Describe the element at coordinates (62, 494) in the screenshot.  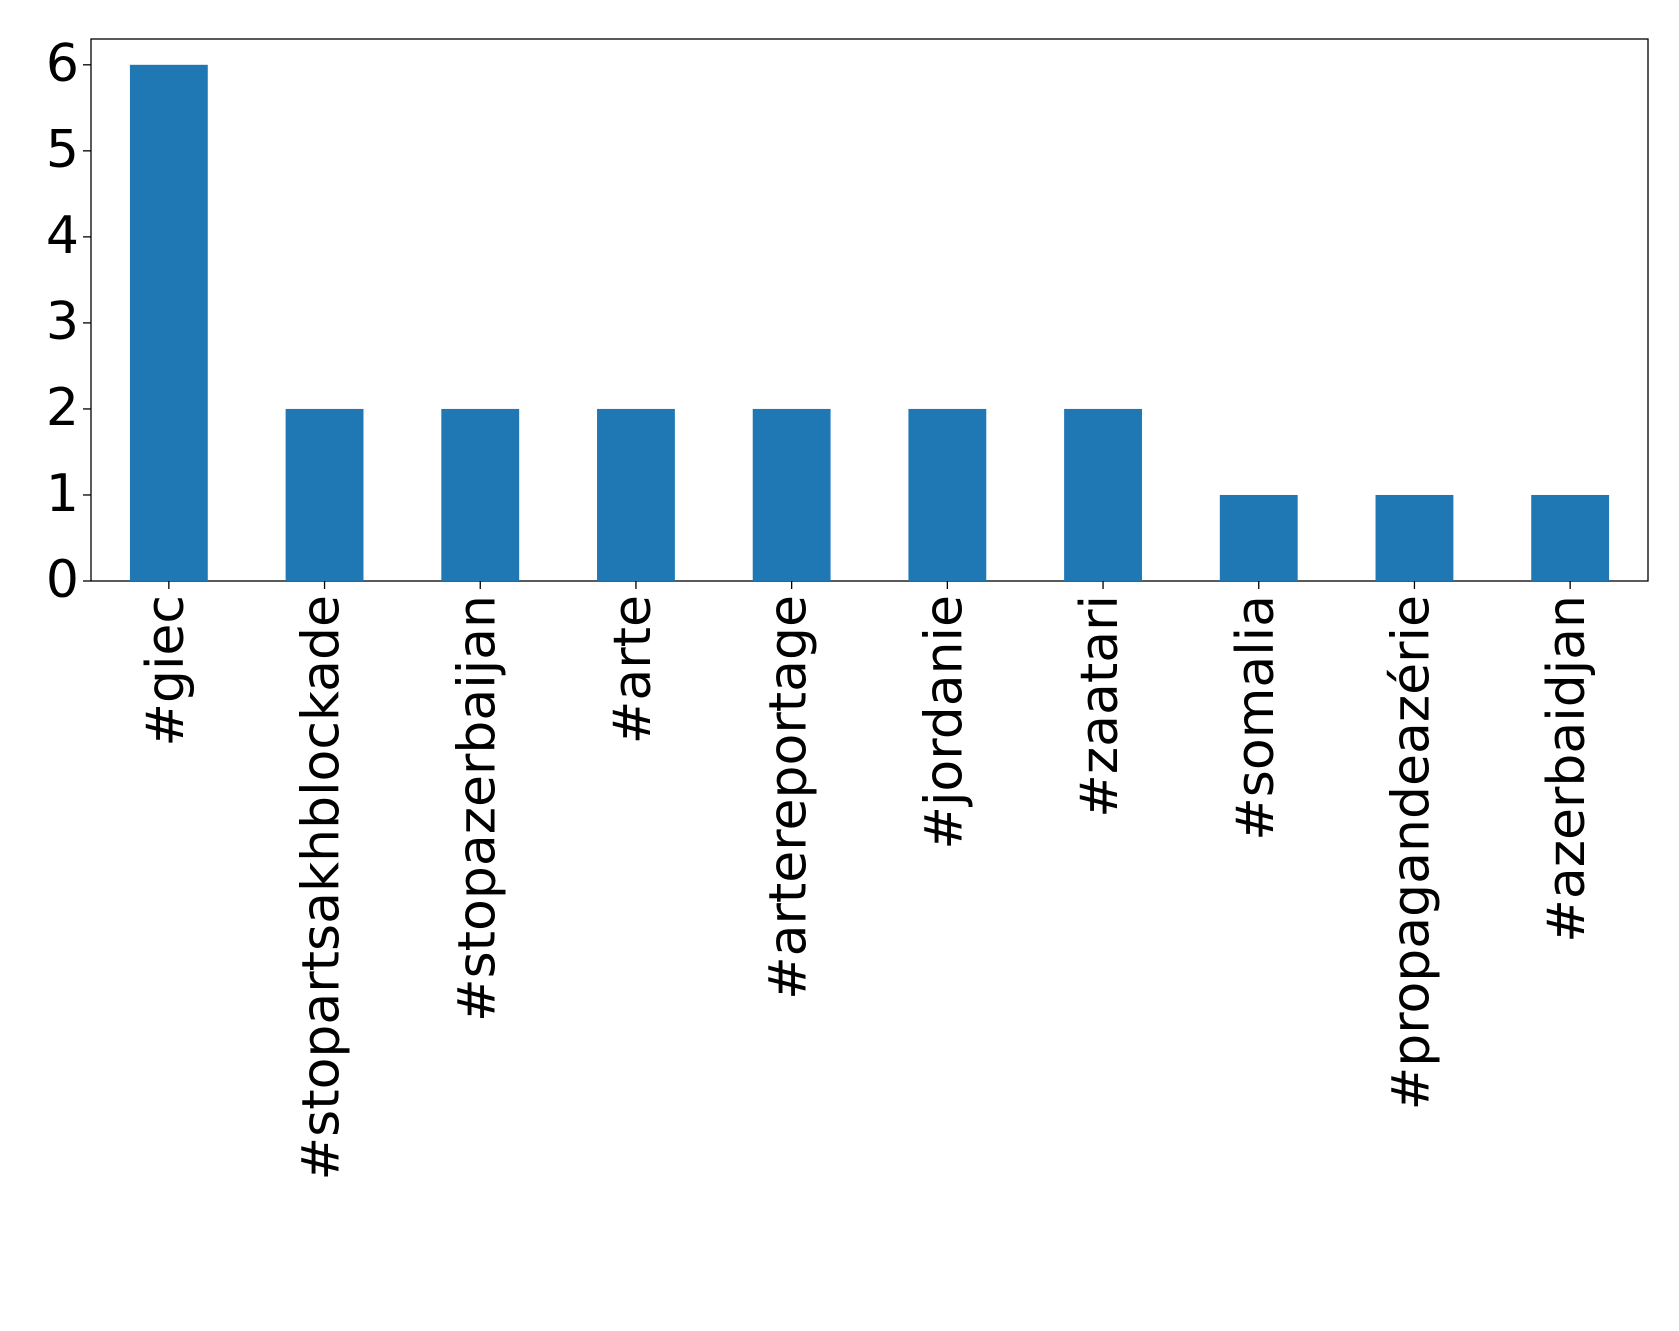
I see `y-tick-label: 1` at that location.